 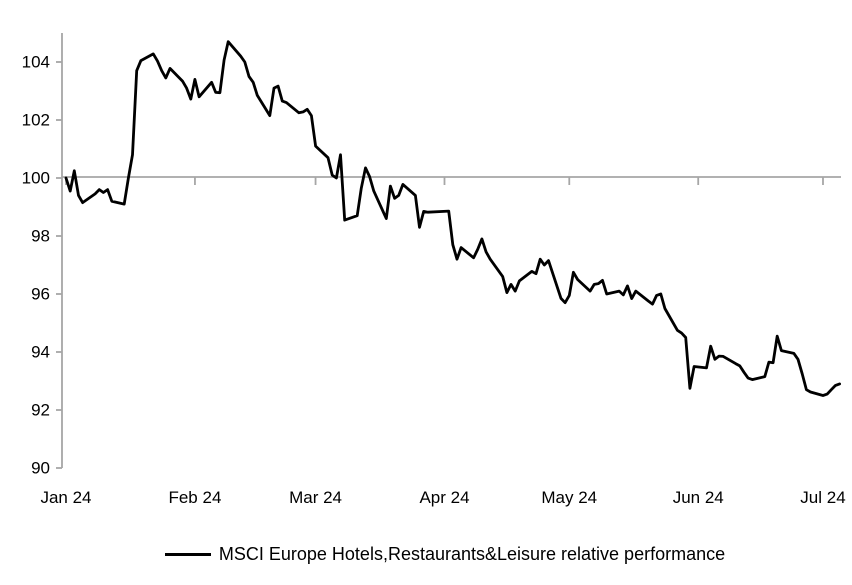 I want to click on y-axis: 90 92 94 96 98 100 102 104, so click(x=42, y=255).